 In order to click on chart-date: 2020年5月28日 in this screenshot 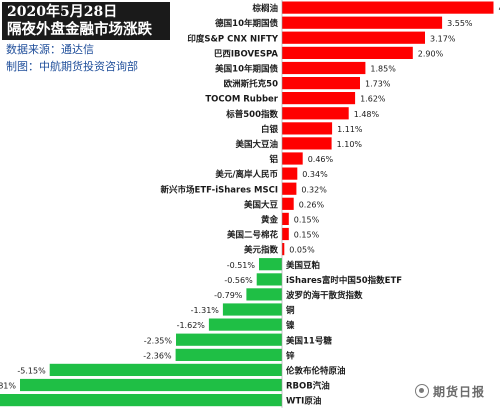, I will do `click(62, 12)`.